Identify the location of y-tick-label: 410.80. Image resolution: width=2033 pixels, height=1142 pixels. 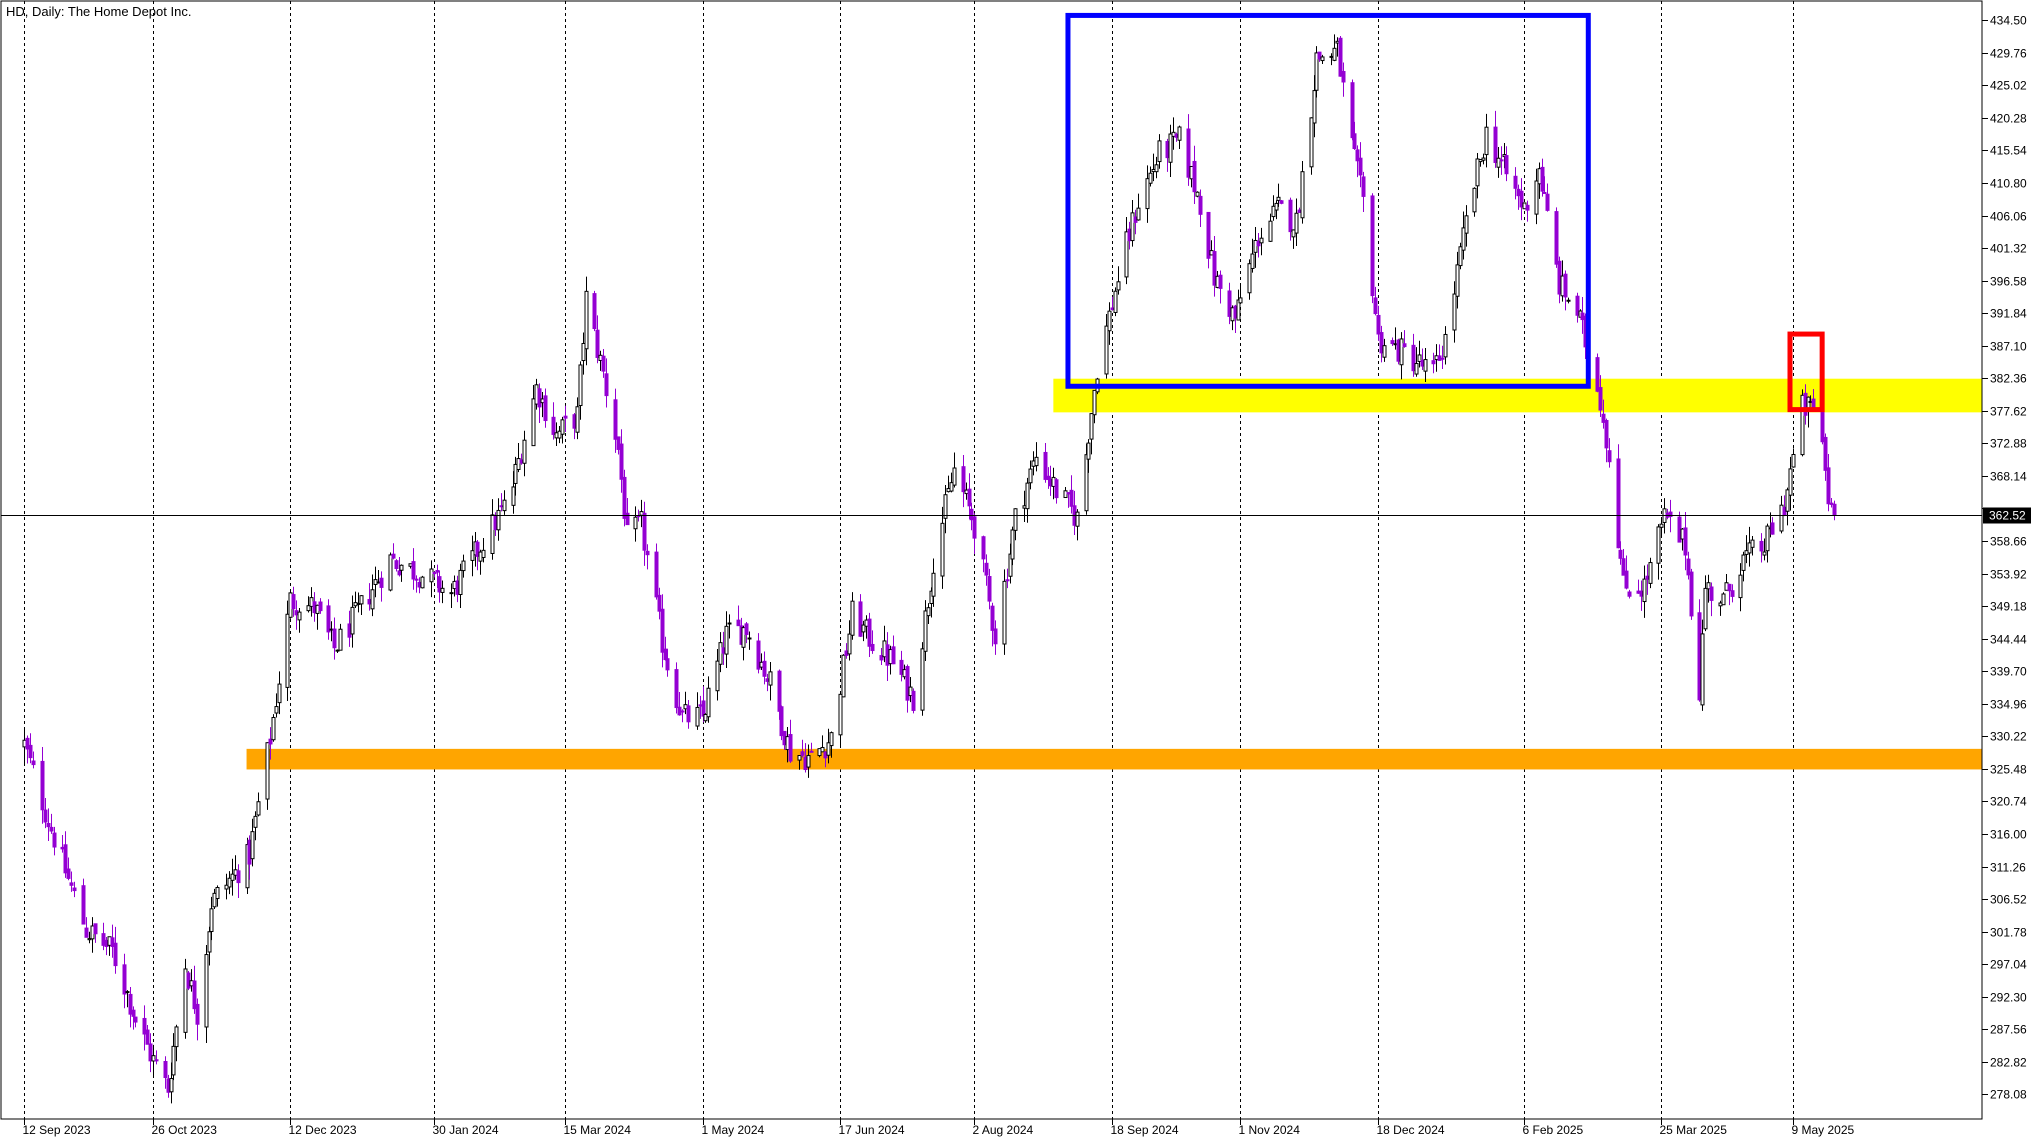
(2008, 184).